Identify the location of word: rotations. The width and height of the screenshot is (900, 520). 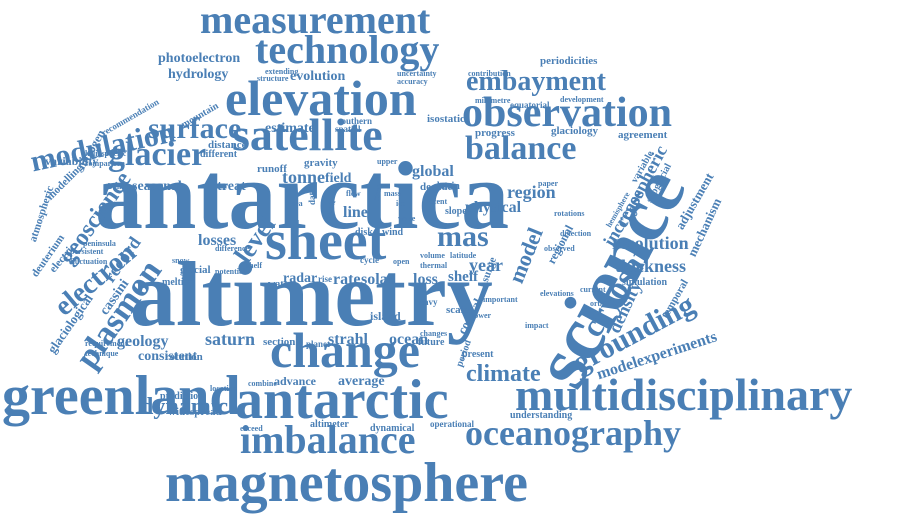
(569, 213).